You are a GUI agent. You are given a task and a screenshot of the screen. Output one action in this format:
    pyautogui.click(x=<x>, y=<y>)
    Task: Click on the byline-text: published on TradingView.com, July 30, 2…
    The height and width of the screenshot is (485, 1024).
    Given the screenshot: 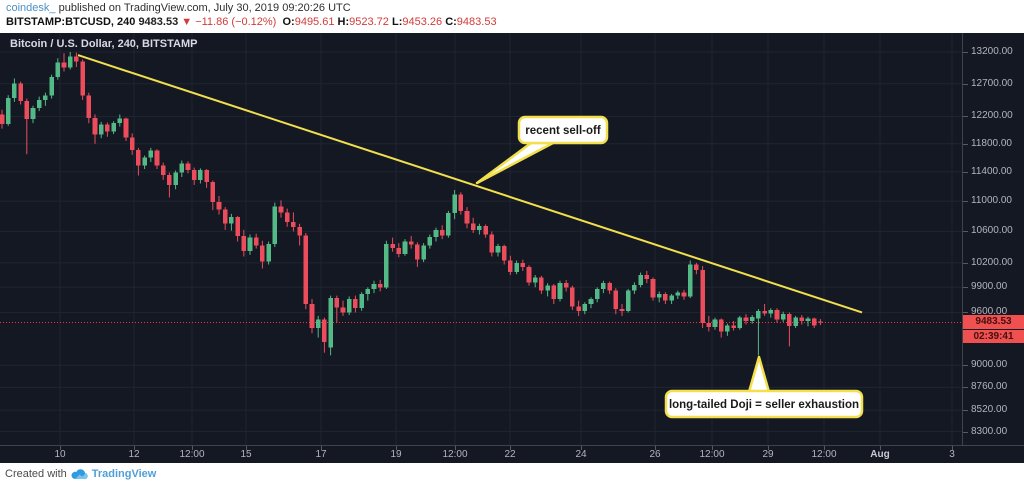 What is the action you would take?
    pyautogui.click(x=203, y=8)
    